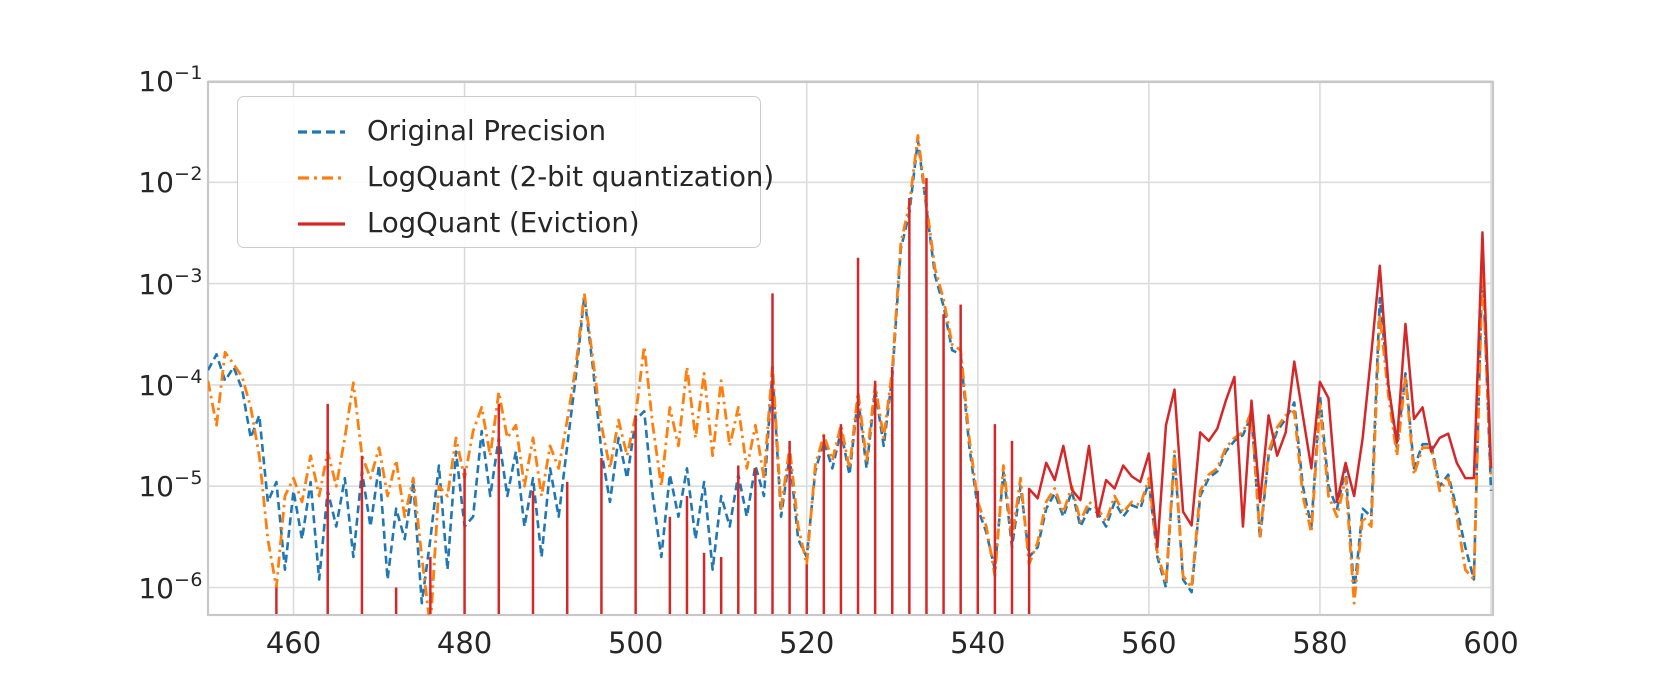 This screenshot has height=692, width=1661. Describe the element at coordinates (571, 177) in the screenshot. I see `legend-label-logquant-2bit: LogQuant (2-bit quantization)` at that location.